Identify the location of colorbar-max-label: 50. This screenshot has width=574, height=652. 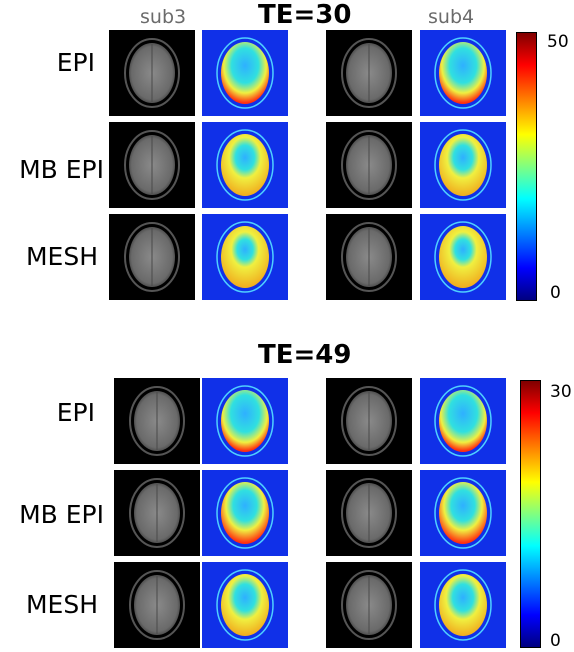
(558, 42).